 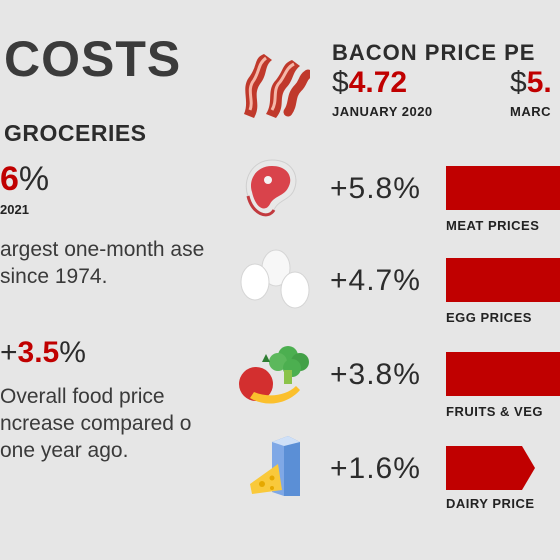 What do you see at coordinates (277, 86) in the screenshot?
I see `bacon-icon` at bounding box center [277, 86].